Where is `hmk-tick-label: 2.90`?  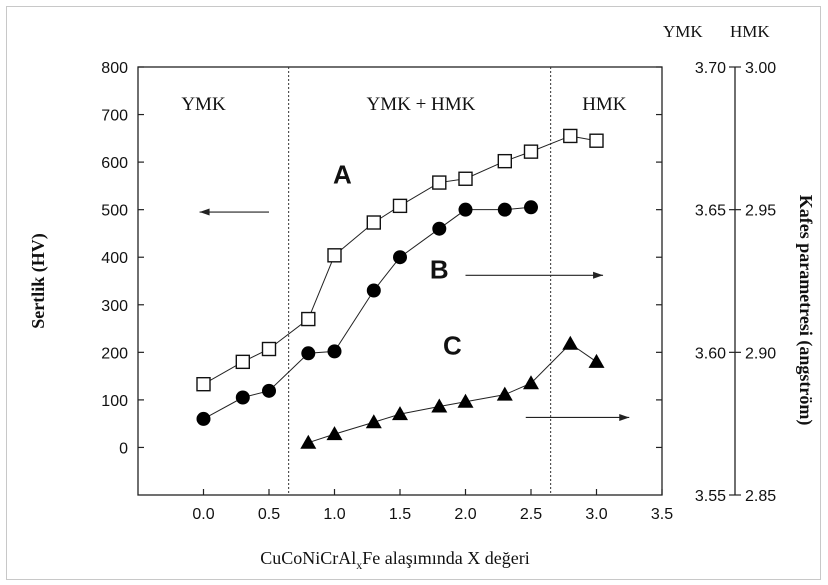
hmk-tick-label: 2.90 is located at coordinates (760, 353).